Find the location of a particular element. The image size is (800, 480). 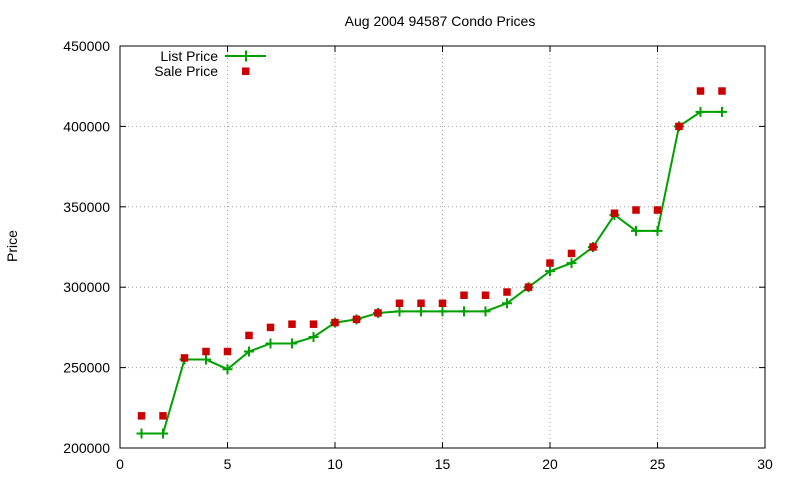

legend-marker-sale-price is located at coordinates (246, 71).